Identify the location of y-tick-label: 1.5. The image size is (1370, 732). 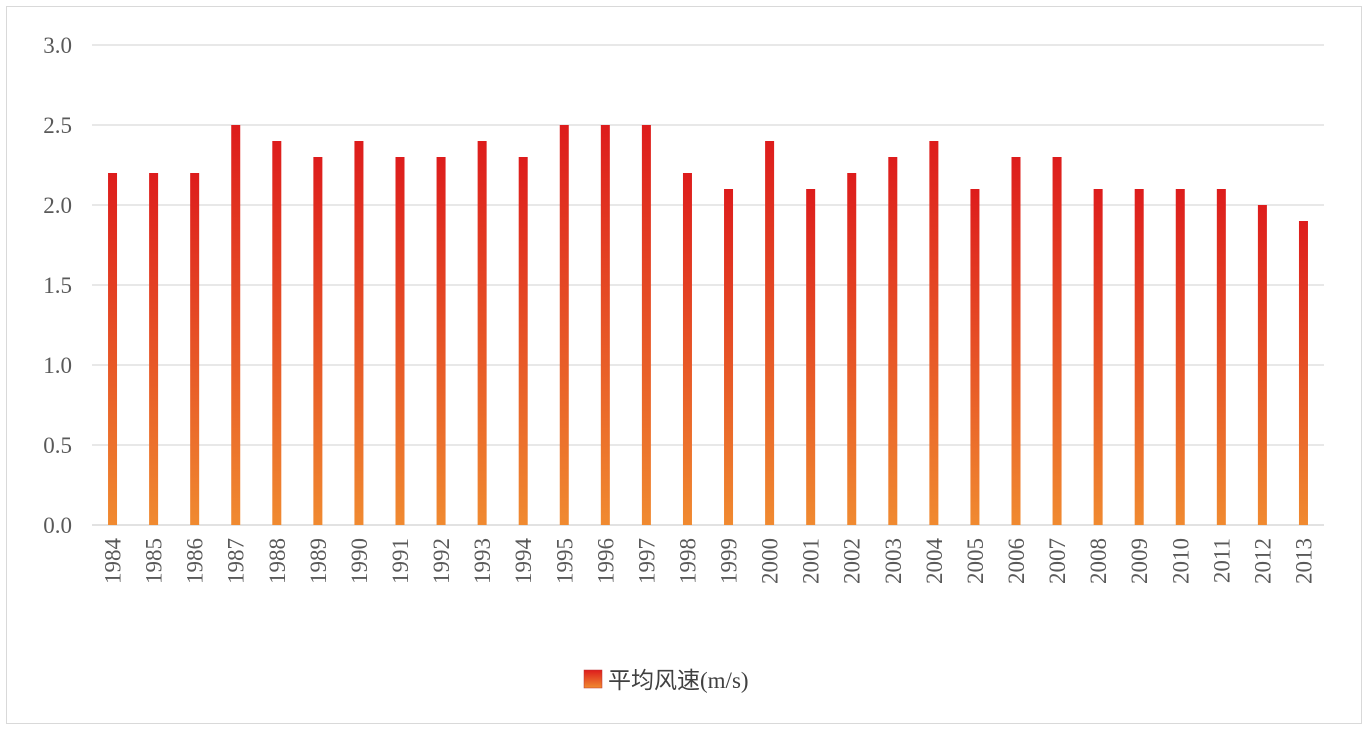
(57, 285).